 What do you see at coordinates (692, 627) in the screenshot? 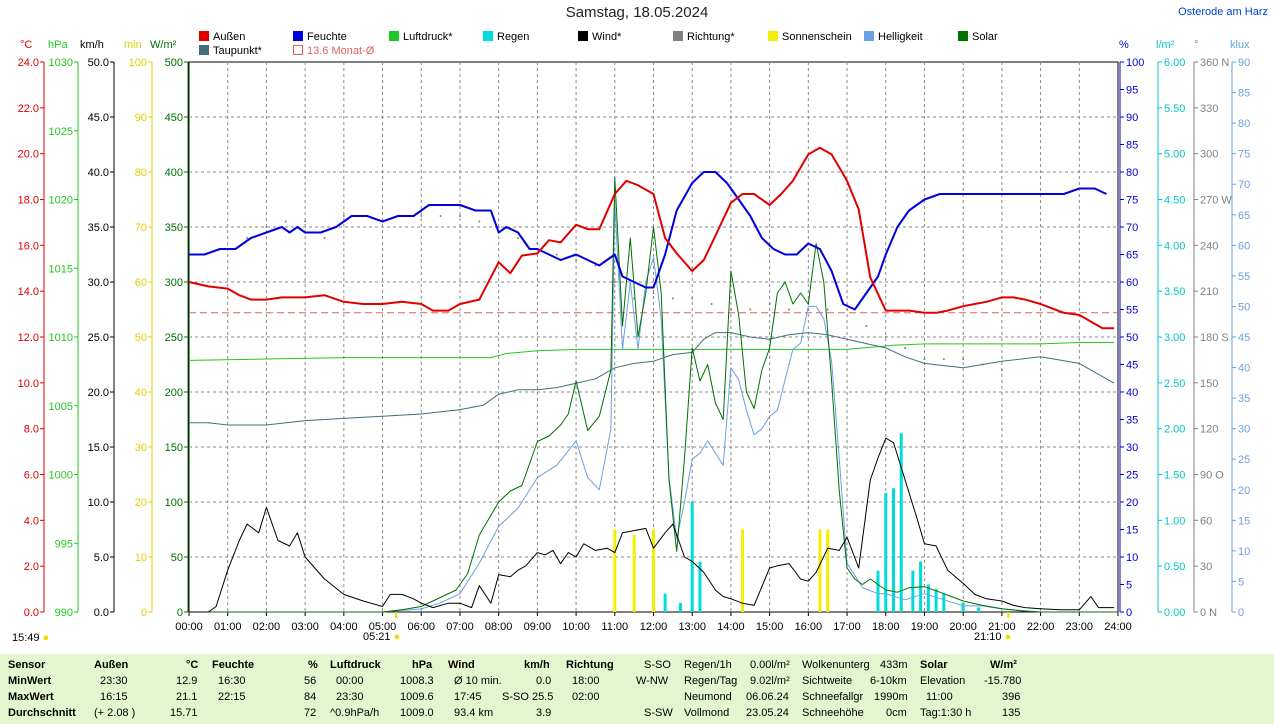
I see `x-tick-label: 13:00` at bounding box center [692, 627].